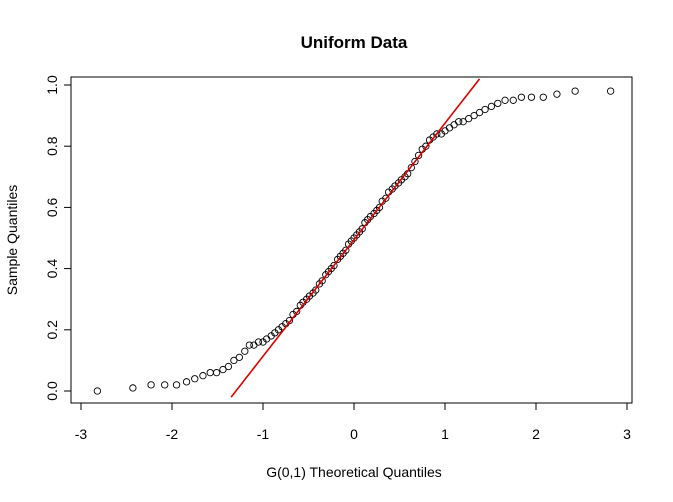 This screenshot has height=502, width=673. What do you see at coordinates (52, 146) in the screenshot?
I see `y-tick-label: 0.8` at bounding box center [52, 146].